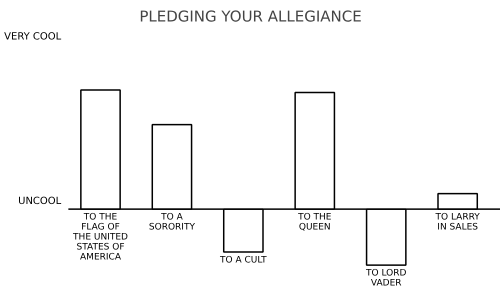 The width and height of the screenshot is (500, 298). What do you see at coordinates (457, 222) in the screenshot?
I see `x-tick-label: TO LARRY IN SALES` at bounding box center [457, 222].